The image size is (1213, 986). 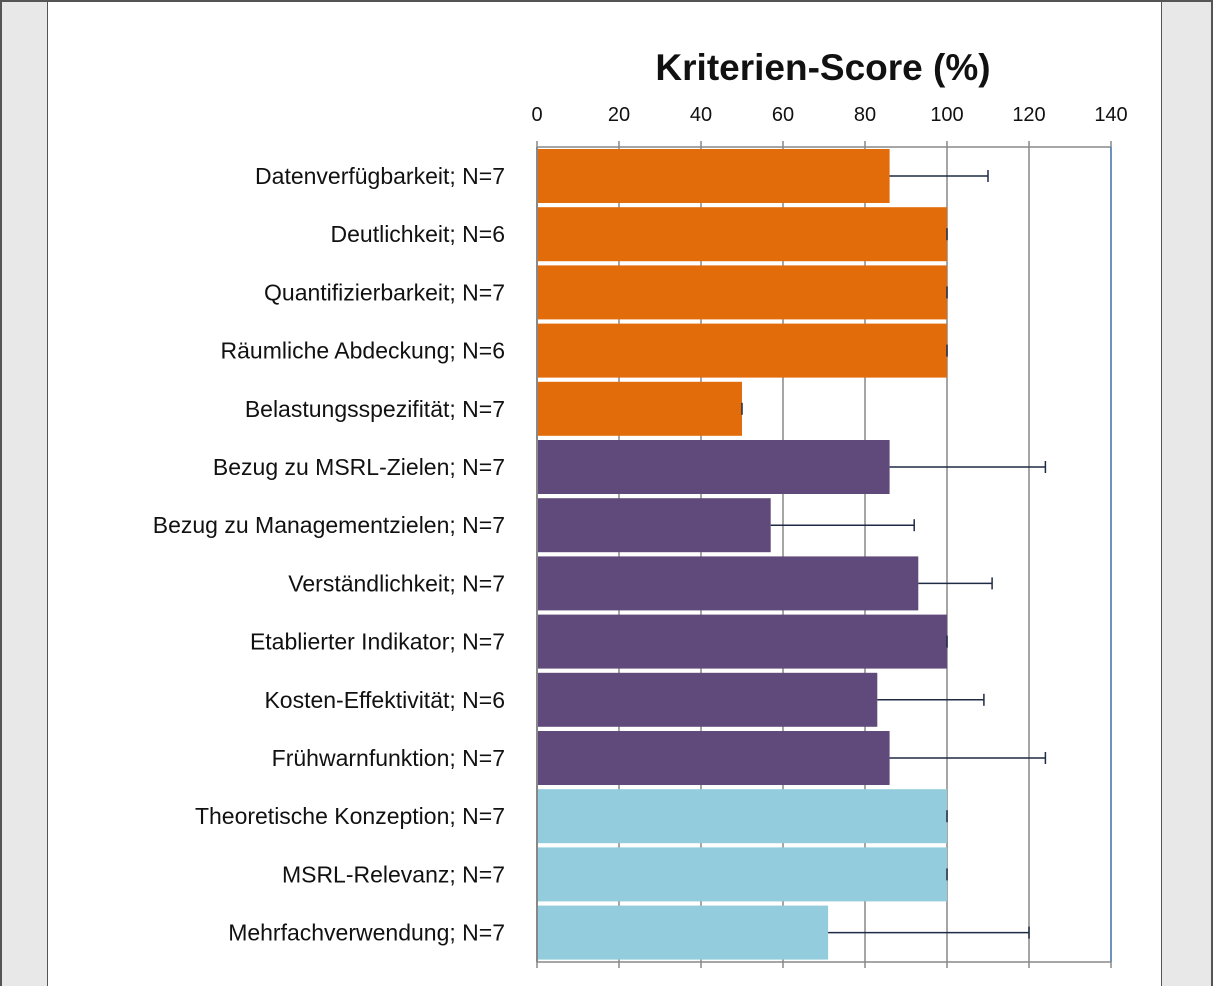 What do you see at coordinates (829, 115) in the screenshot?
I see `x-axis-ticks: 0 20 40 60 80 100 120 140` at bounding box center [829, 115].